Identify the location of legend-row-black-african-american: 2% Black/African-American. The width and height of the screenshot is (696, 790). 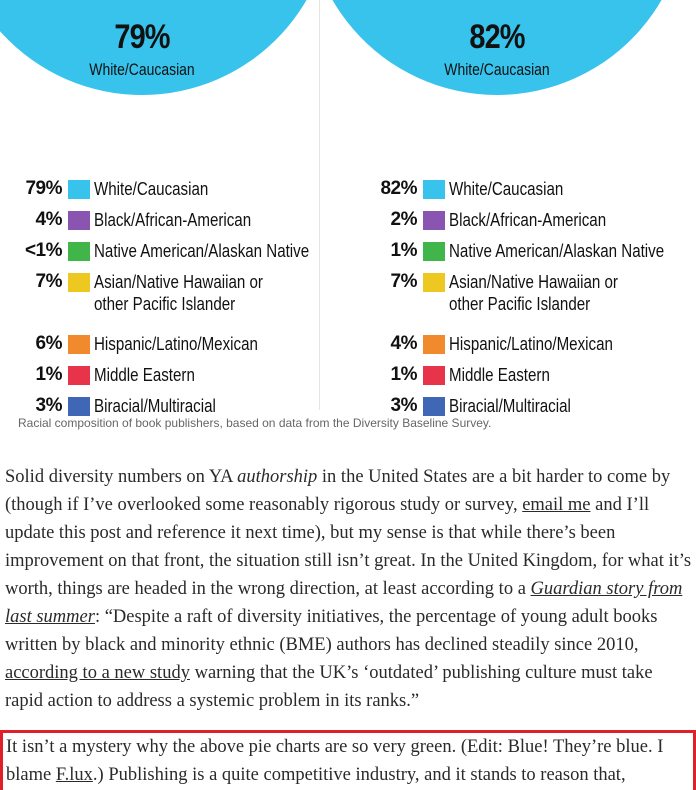
(498, 220).